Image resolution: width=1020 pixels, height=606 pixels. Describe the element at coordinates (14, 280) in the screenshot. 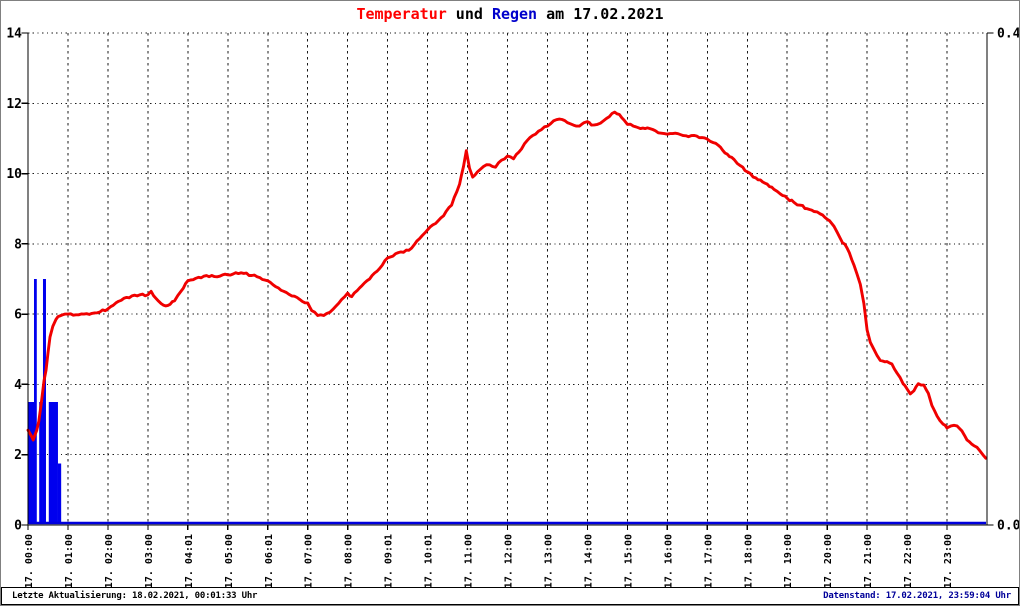

I see `left-axis-labels: 0 2 4 6 8 10 12 14` at that location.